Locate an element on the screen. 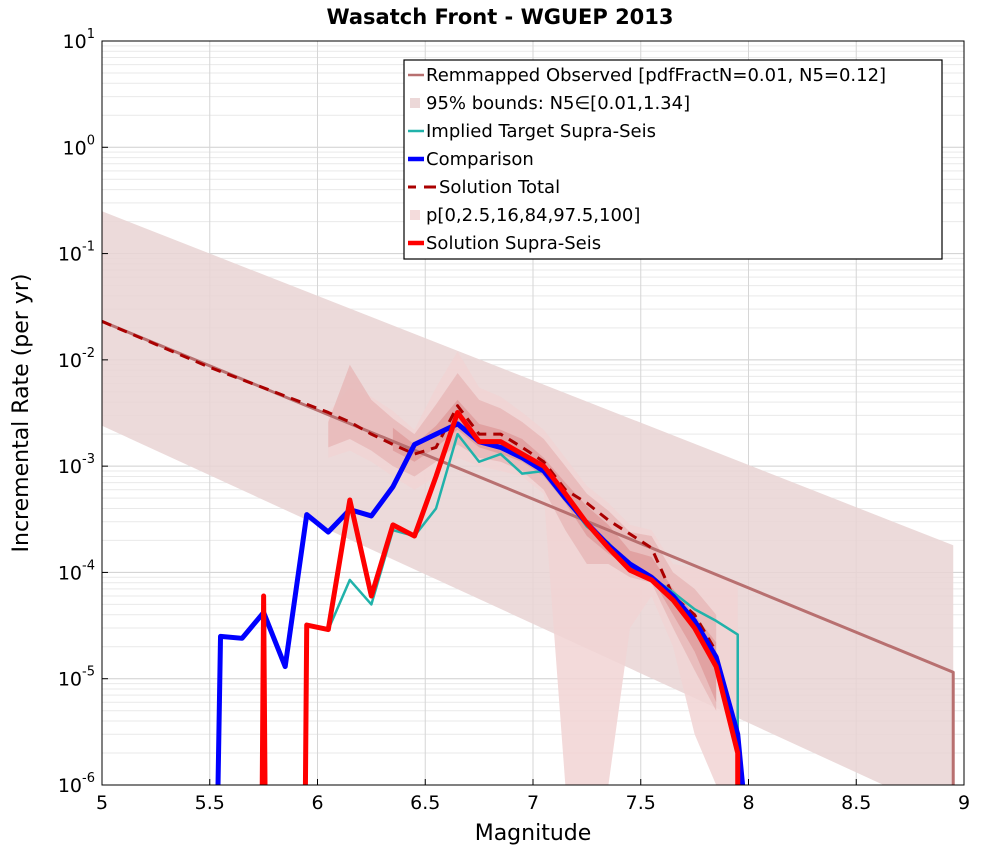  x-tick-label: 5.5 is located at coordinates (210, 803).